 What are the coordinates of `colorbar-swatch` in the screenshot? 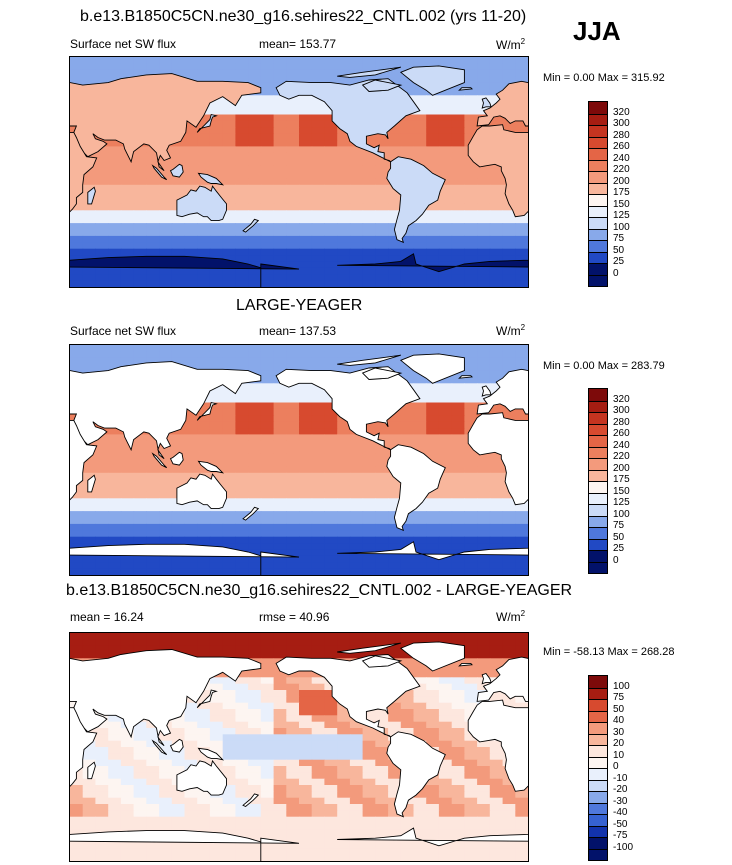 It's located at (598, 280).